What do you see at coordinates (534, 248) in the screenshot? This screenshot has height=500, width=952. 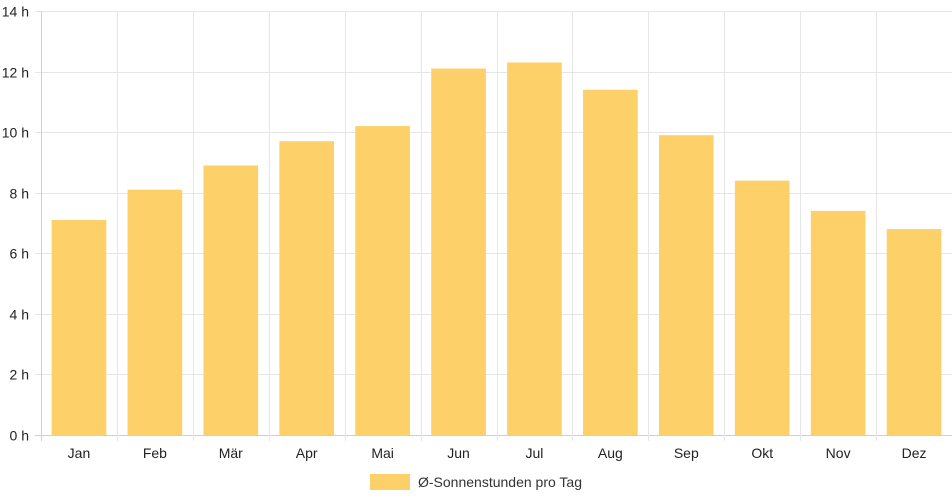 I see `bar-jul` at bounding box center [534, 248].